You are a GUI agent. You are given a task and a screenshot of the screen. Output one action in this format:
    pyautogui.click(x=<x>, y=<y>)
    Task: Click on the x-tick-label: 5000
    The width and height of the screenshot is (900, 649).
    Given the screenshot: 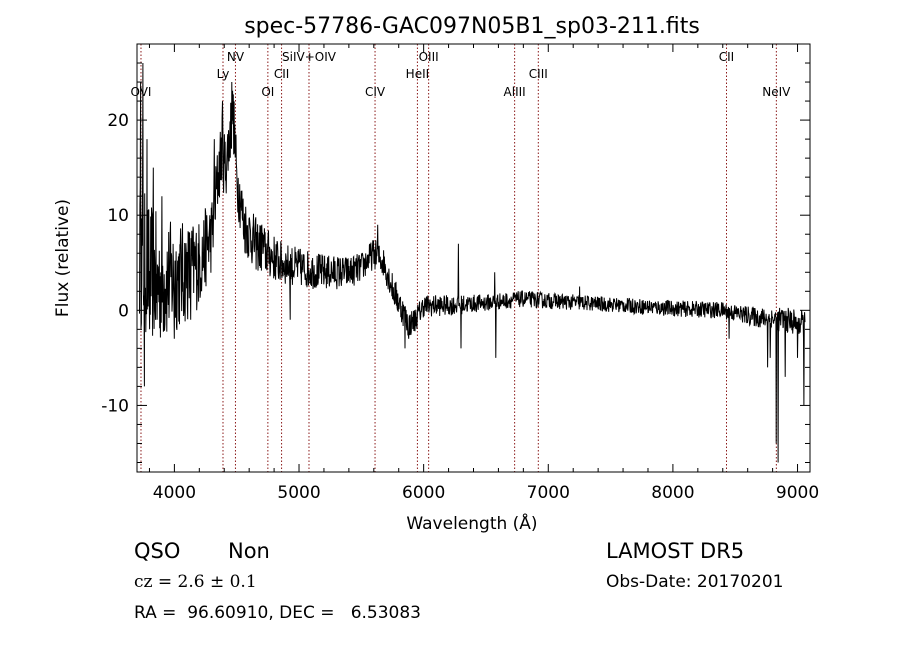 What is the action you would take?
    pyautogui.click(x=298, y=493)
    